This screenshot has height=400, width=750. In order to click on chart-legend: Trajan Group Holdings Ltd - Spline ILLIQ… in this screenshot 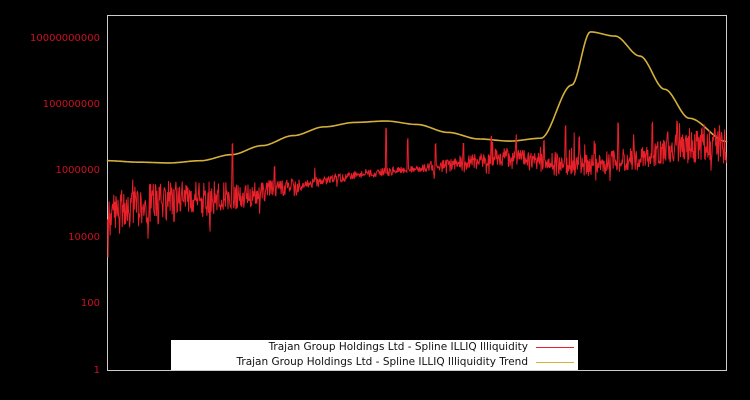, I will do `click(374, 355)`.